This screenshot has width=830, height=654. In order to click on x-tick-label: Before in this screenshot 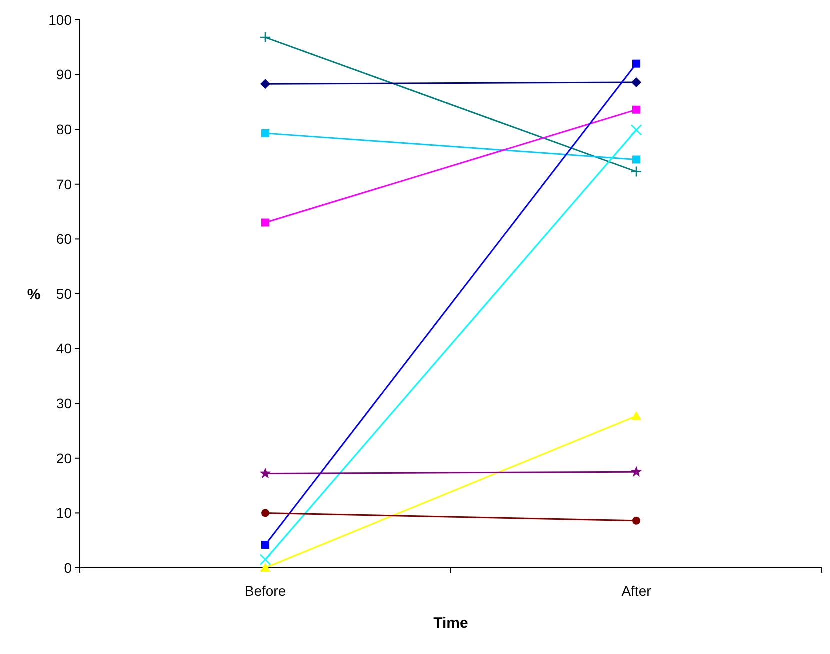, I will do `click(265, 591)`.